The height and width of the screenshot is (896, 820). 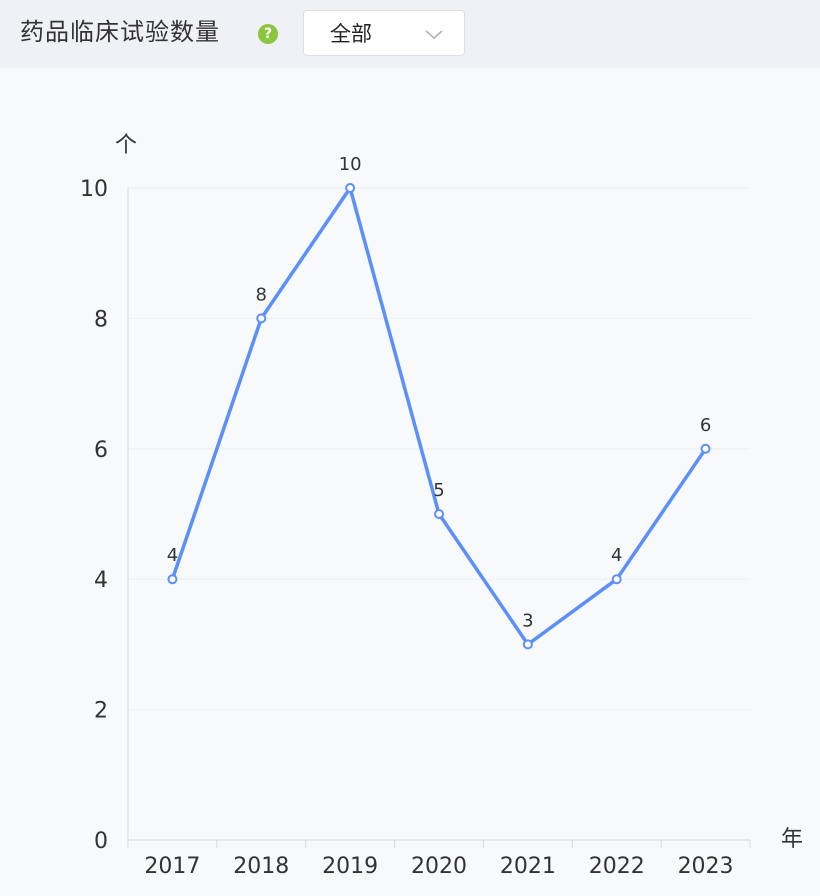 What do you see at coordinates (126, 145) in the screenshot?
I see `y-axis-label: 个` at bounding box center [126, 145].